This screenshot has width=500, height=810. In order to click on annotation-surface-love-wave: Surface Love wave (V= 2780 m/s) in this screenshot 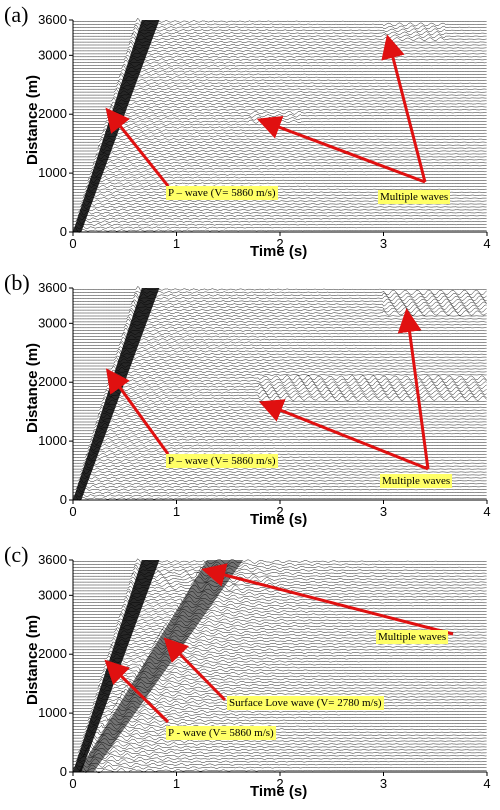, I will do `click(305, 703)`.